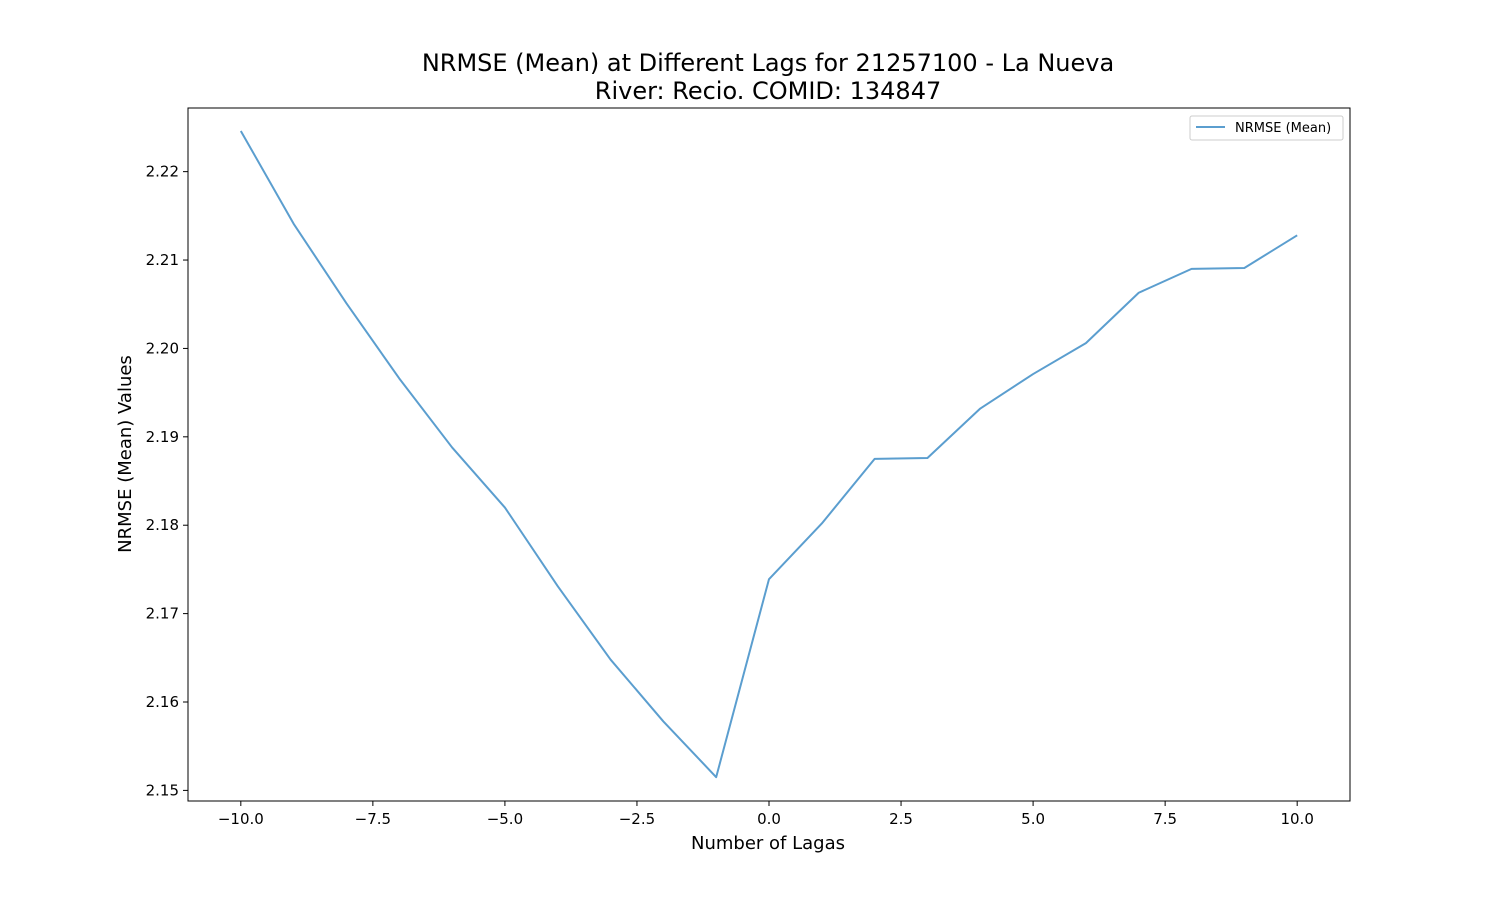 This screenshot has height=900, width=1500. What do you see at coordinates (241, 819) in the screenshot?
I see `x-tick-label: −10.0` at bounding box center [241, 819].